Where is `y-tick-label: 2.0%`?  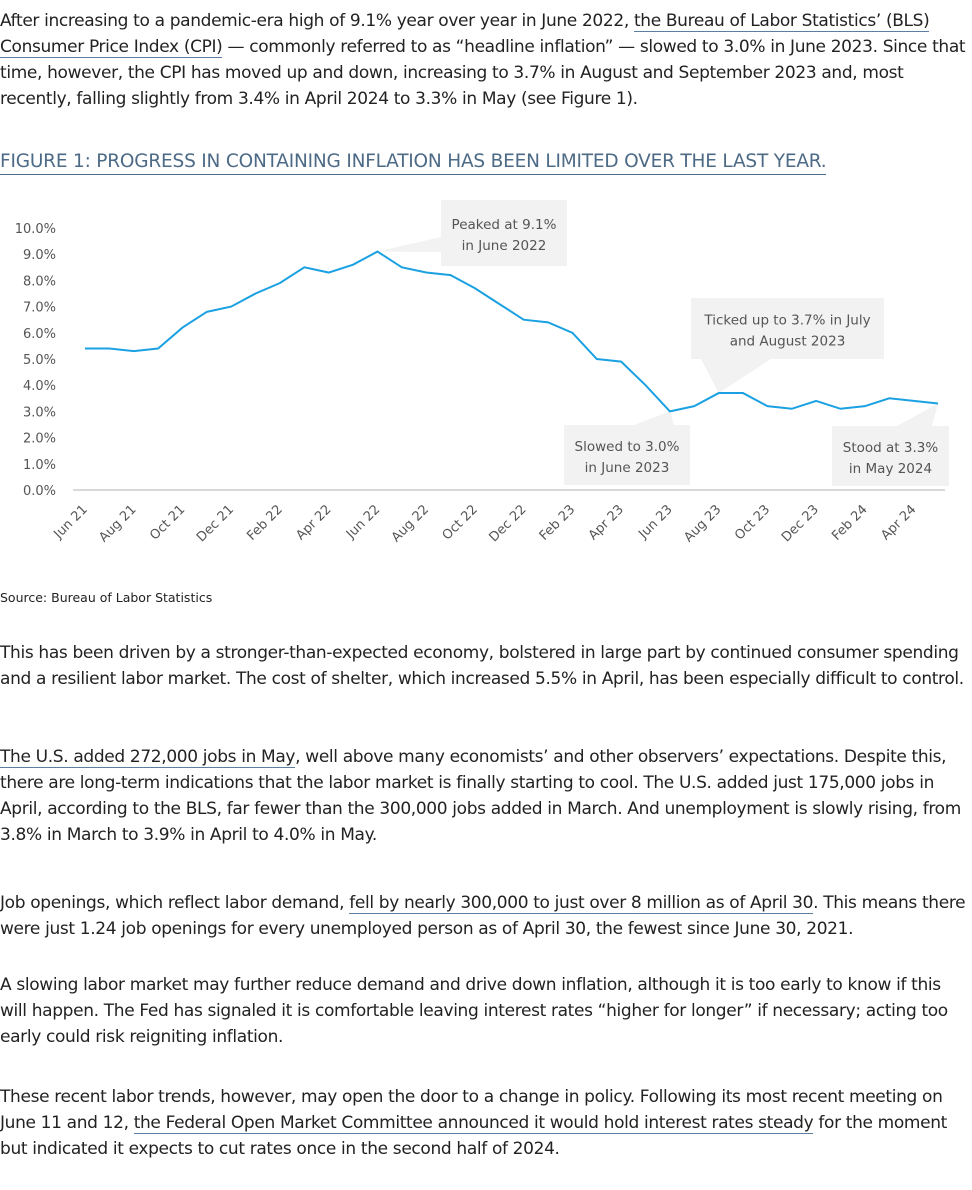 y-tick-label: 2.0% is located at coordinates (39, 439).